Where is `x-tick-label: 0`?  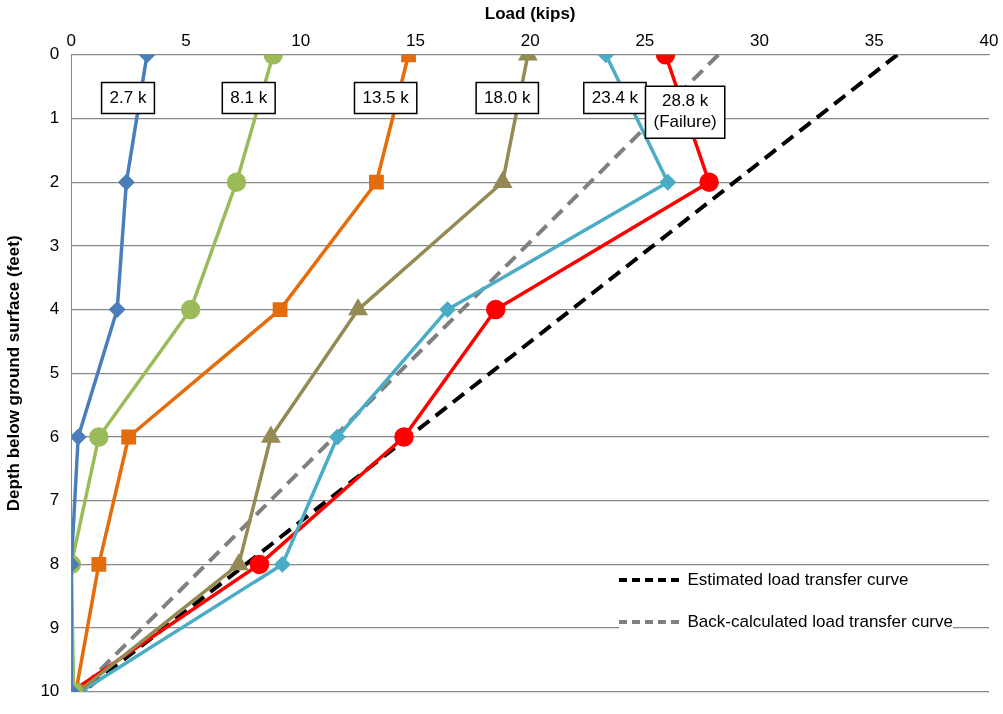 x-tick-label: 0 is located at coordinates (71, 41).